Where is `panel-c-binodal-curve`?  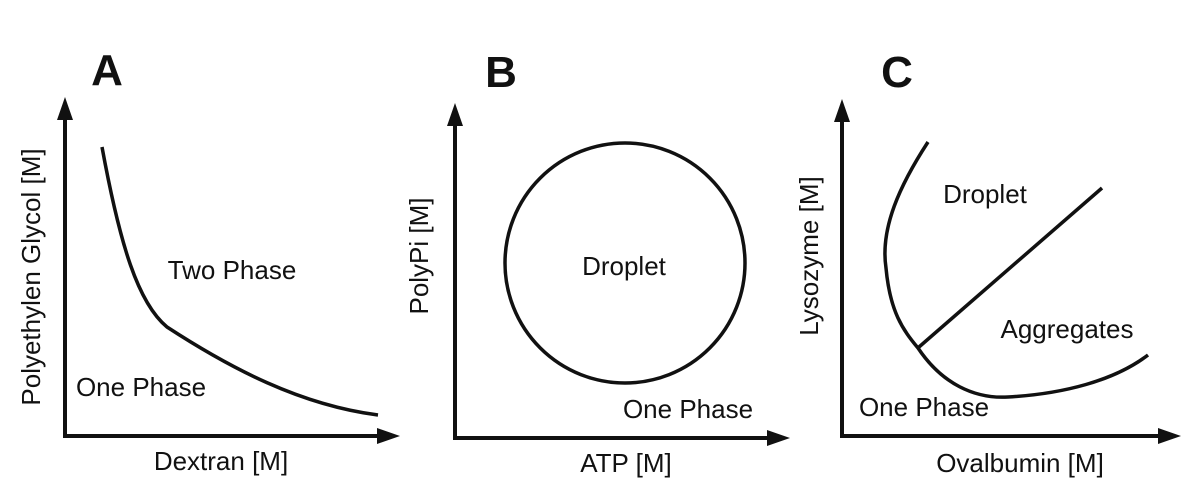
panel-c-binodal-curve is located at coordinates (1016, 270).